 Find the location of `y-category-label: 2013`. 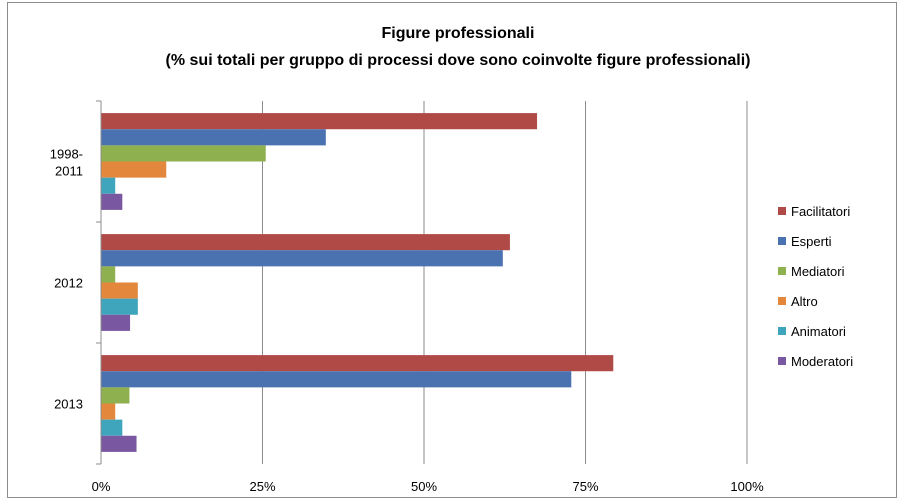

y-category-label: 2013 is located at coordinates (68, 404).